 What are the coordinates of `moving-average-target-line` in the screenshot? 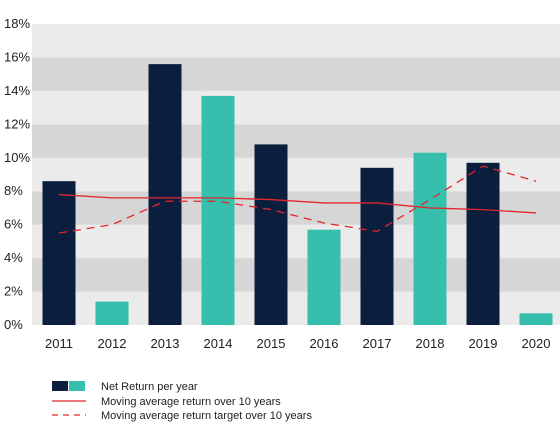 It's located at (297, 199).